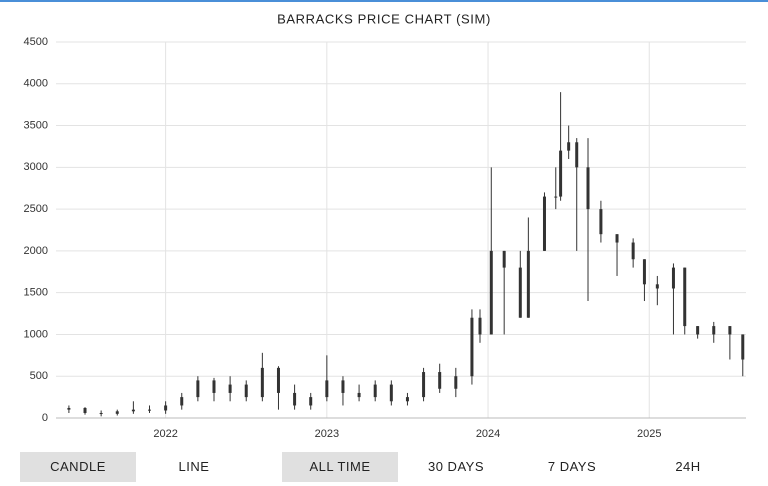 This screenshot has height=486, width=768. Describe the element at coordinates (384, 1) in the screenshot. I see `top-border` at that location.